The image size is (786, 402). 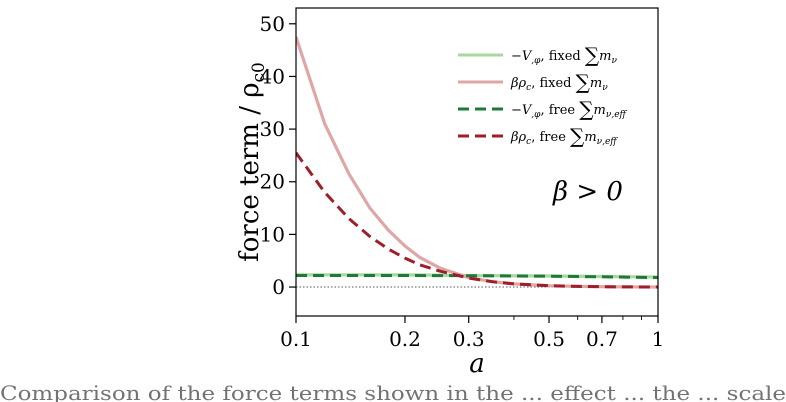 I want to click on legend-entry-4: βρc, free ∑mν,eff, so click(x=564, y=136).